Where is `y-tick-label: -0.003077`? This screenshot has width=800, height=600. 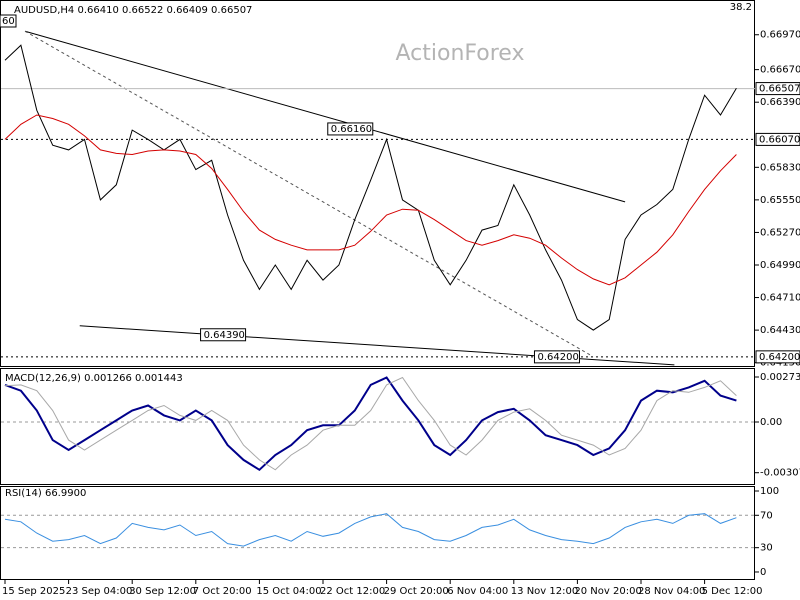
y-tick-label: -0.003077 is located at coordinates (780, 473).